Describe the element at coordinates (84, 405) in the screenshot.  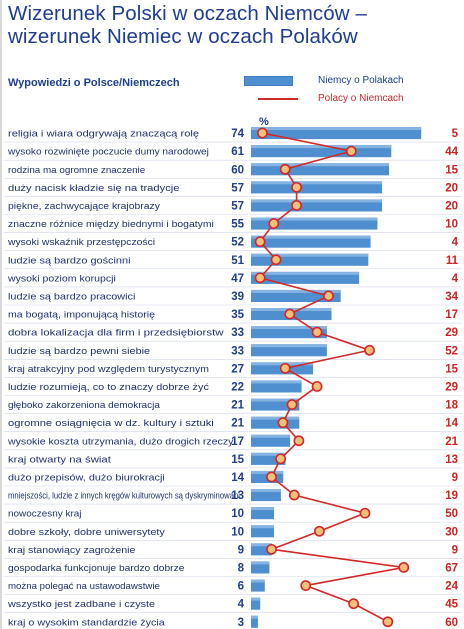
I see `category-label: głęboko zakorzeniona demokracja` at that location.